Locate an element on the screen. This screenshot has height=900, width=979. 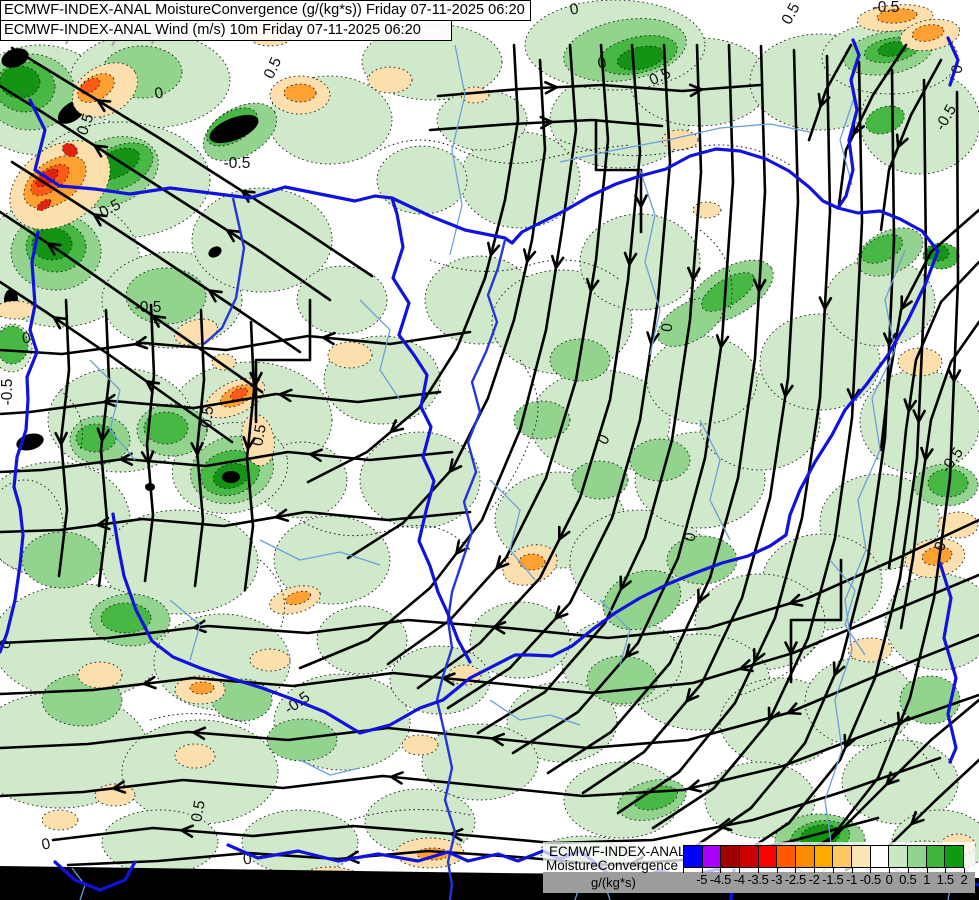
legend-lower-panel is located at coordinates (759, 882).